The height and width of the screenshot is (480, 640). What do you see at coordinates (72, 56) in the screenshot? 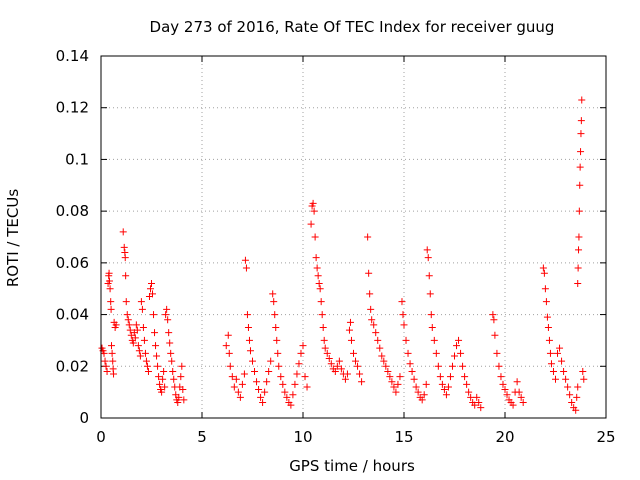
I see `y-tick-label: 0.14` at bounding box center [72, 56].